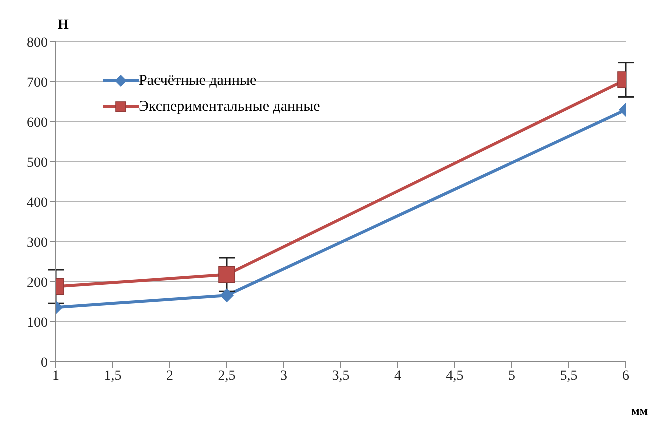 The width and height of the screenshot is (650, 444). What do you see at coordinates (198, 81) in the screenshot?
I see `legend-label: Расчётные данные` at bounding box center [198, 81].